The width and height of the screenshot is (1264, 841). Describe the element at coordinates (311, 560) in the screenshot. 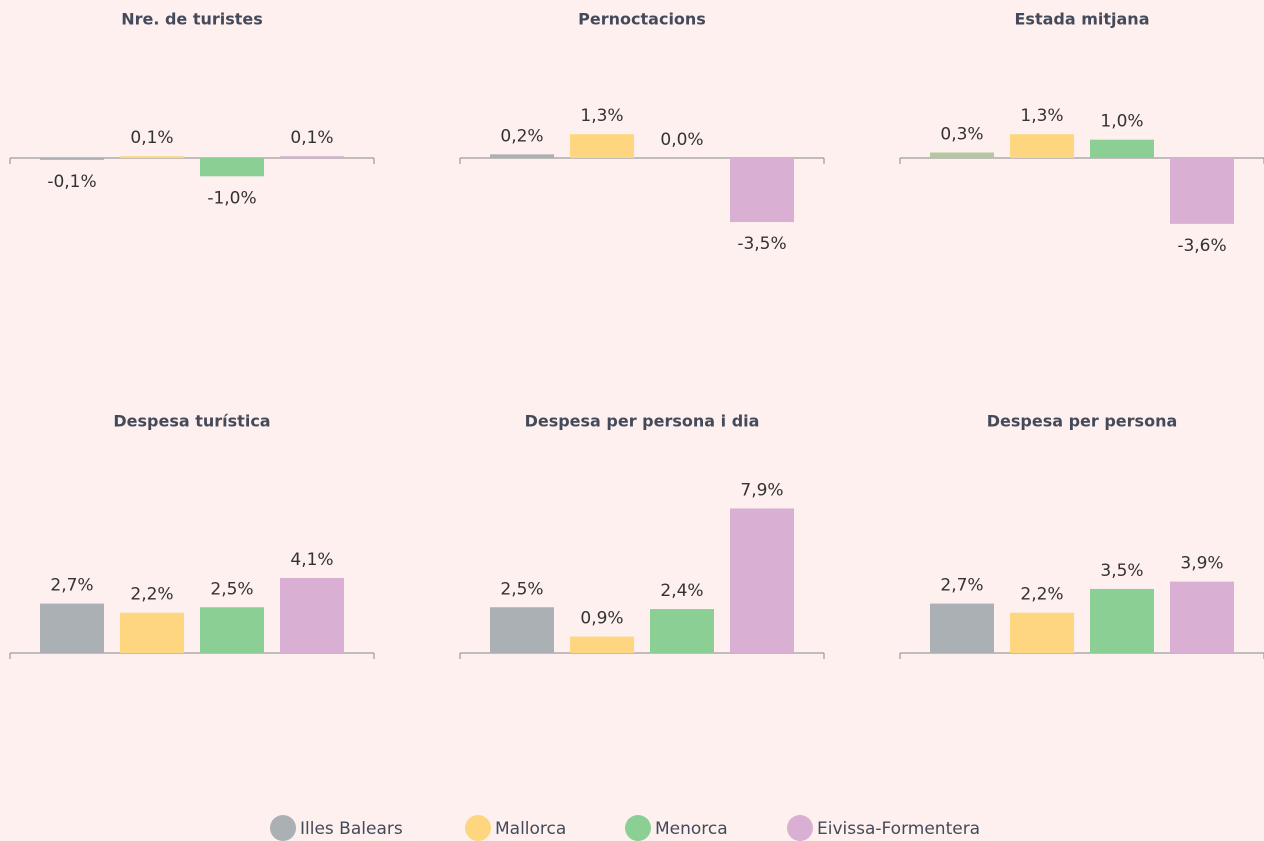

I see `value-label: 4,1%` at that location.